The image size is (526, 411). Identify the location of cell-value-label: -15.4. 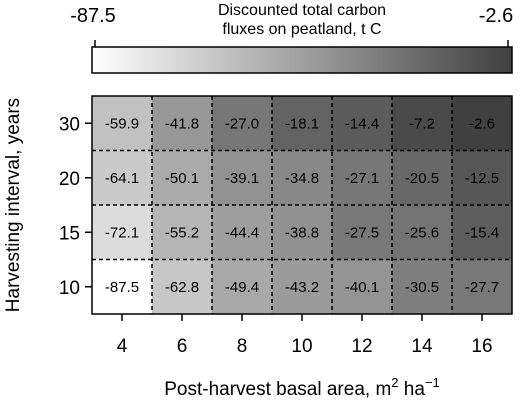
(482, 232).